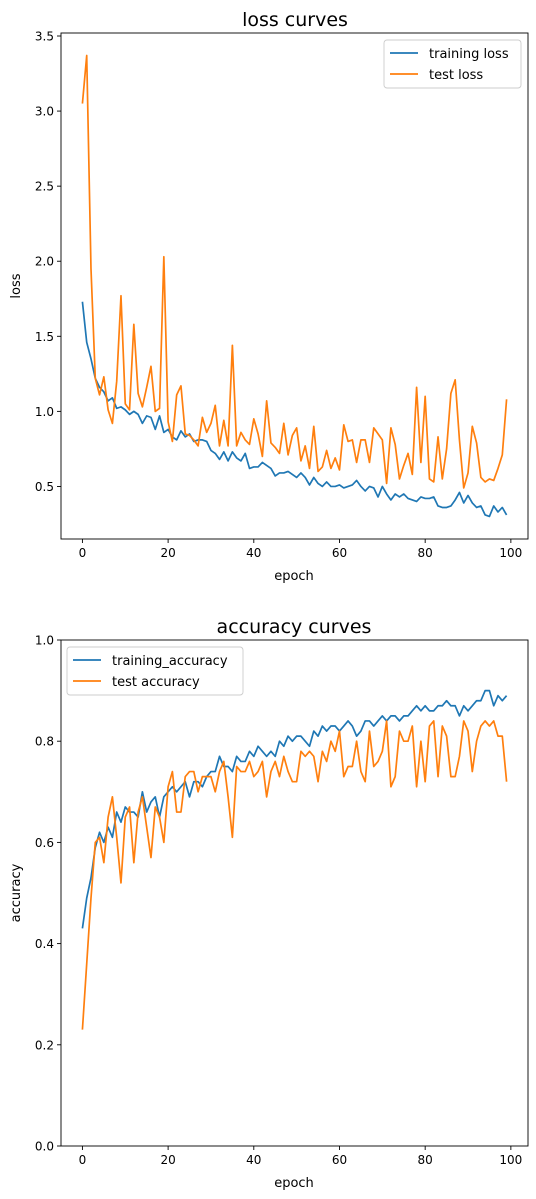 The image size is (536, 1199). What do you see at coordinates (44, 487) in the screenshot?
I see `loss-y-tick-label: 0.5` at bounding box center [44, 487].